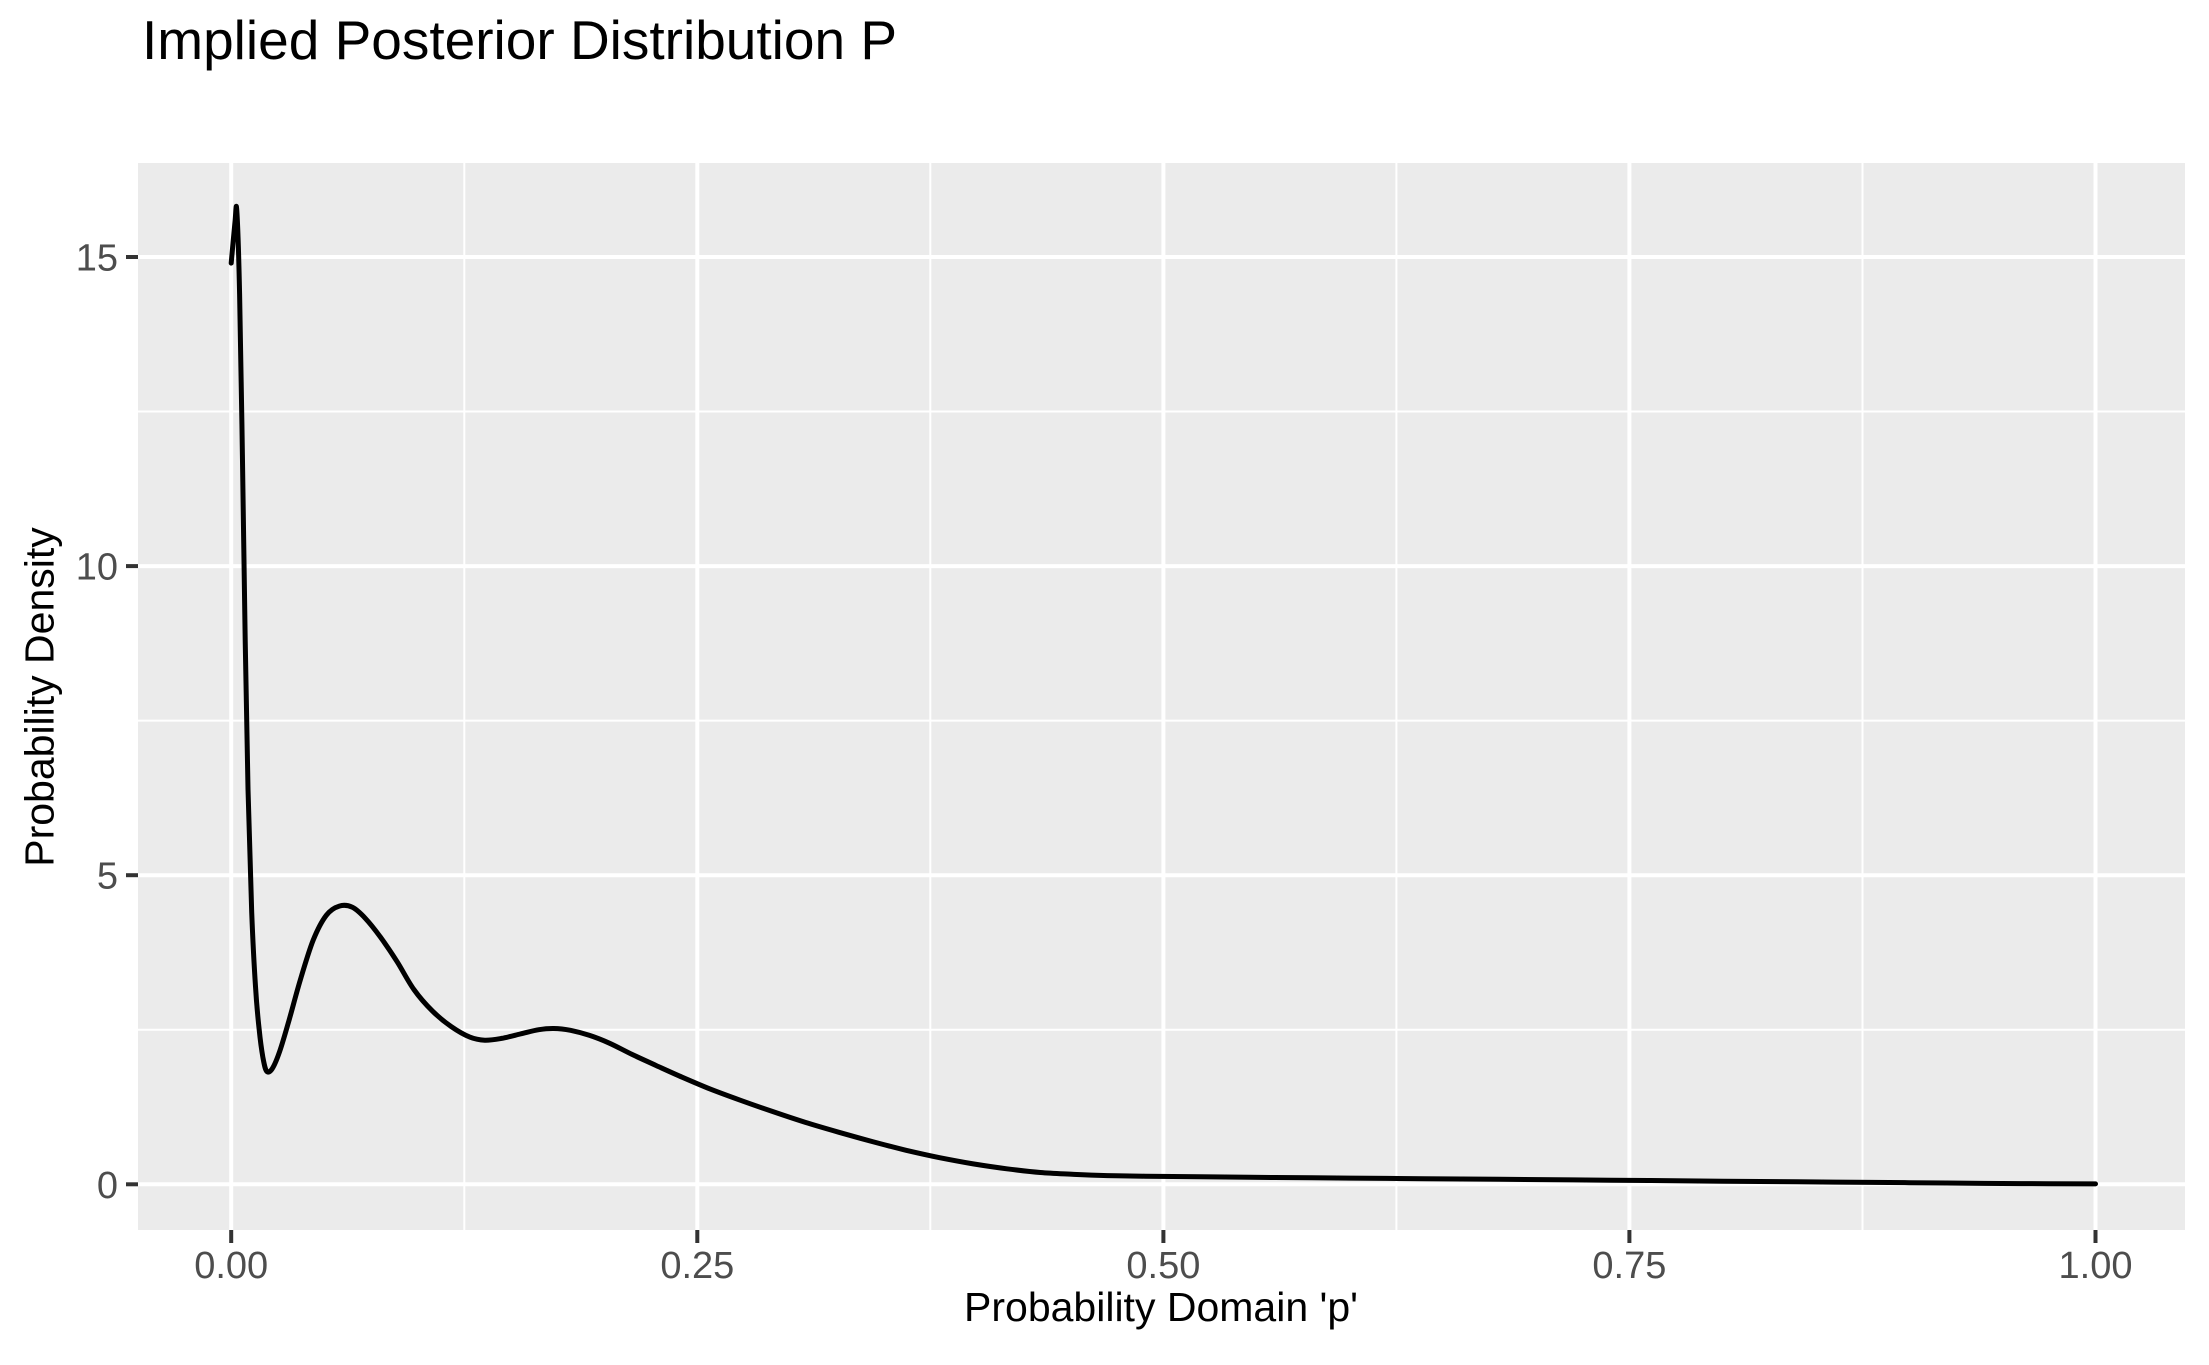 The image size is (2209, 1365). Describe the element at coordinates (2096, 1266) in the screenshot. I see `x-tick-label: 1.00` at that location.